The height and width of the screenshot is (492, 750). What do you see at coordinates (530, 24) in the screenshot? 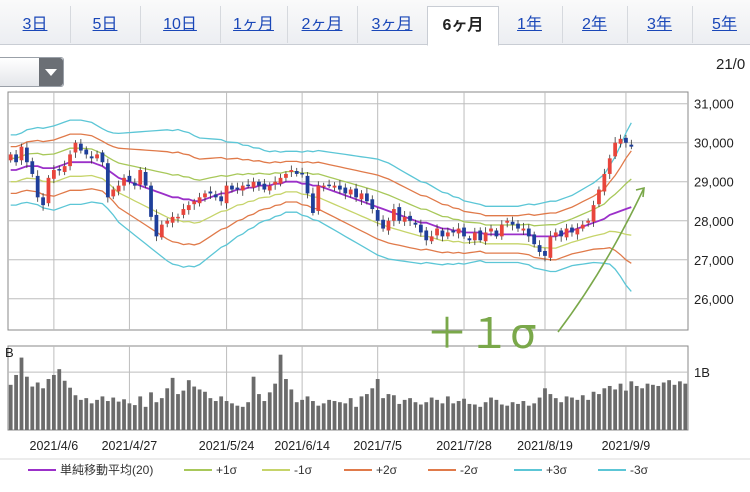
I see `tab-7: 1年` at bounding box center [530, 24].